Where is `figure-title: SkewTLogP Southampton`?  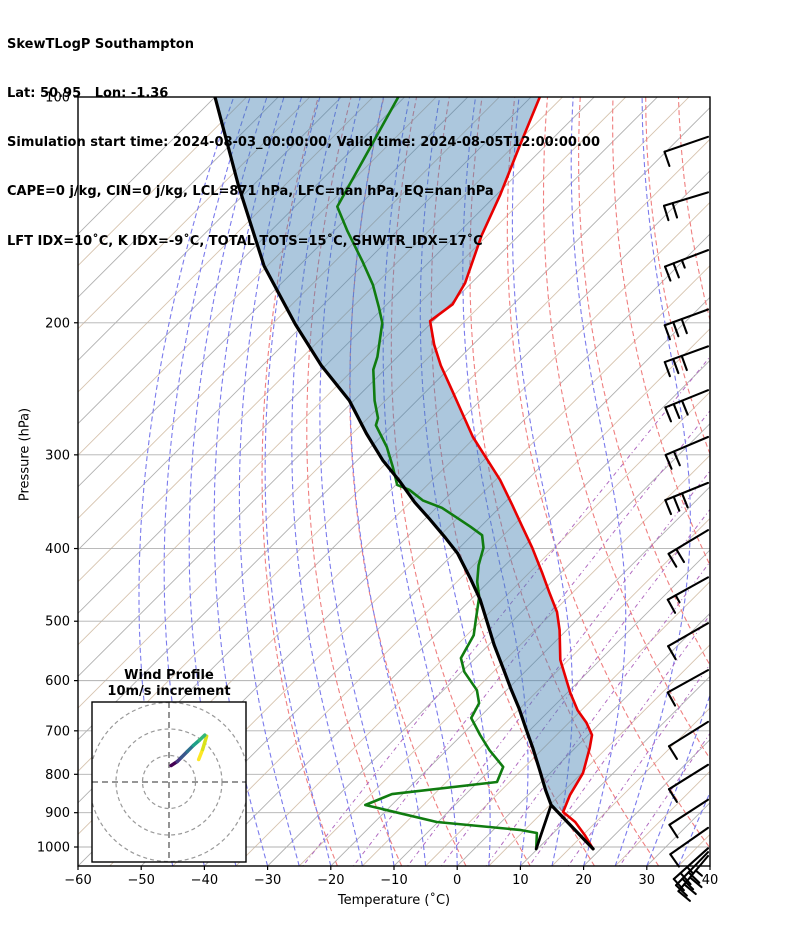 figure-title: SkewTLogP Southampton is located at coordinates (100, 44).